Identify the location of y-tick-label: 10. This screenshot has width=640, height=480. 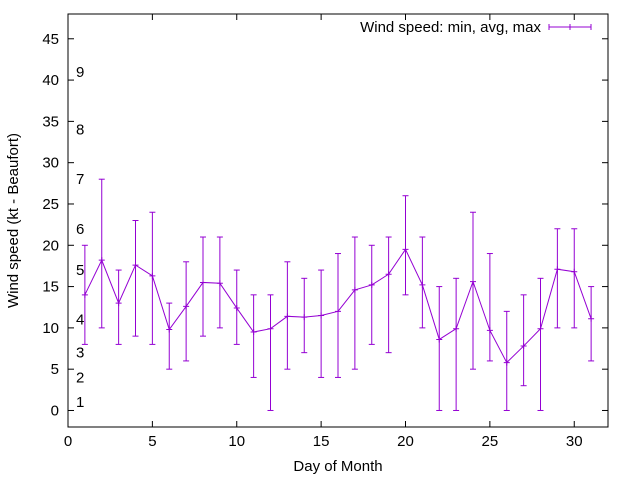
(50, 328).